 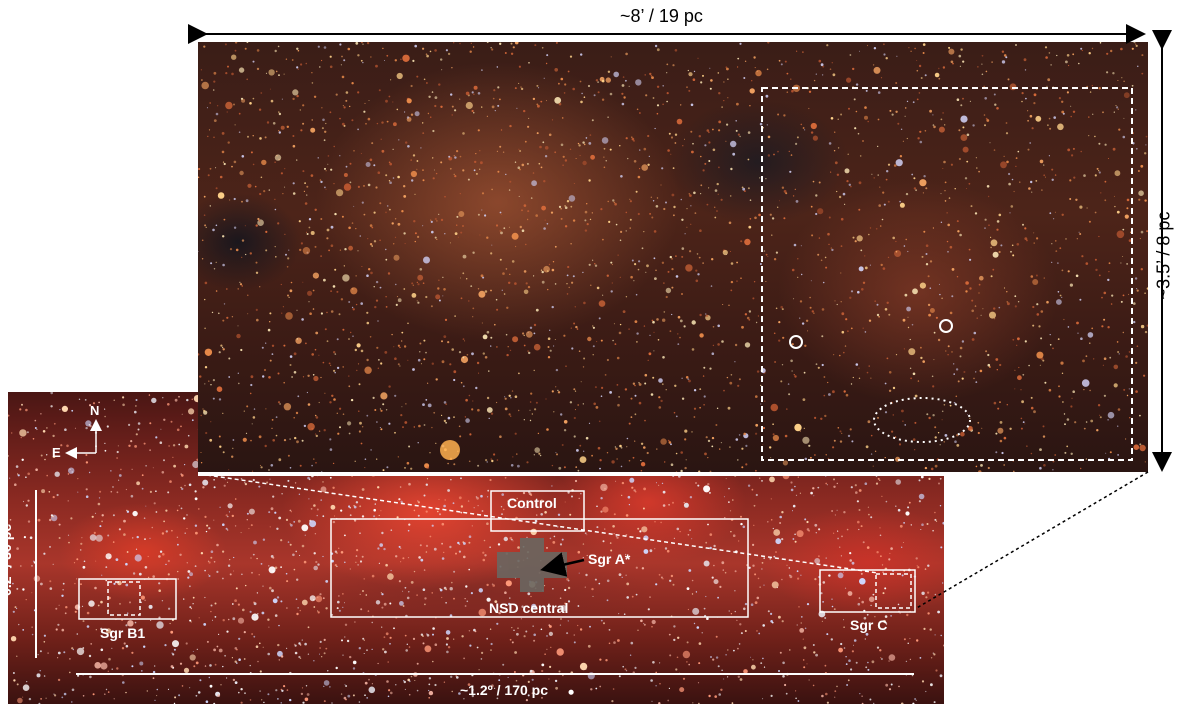 What do you see at coordinates (56, 452) in the screenshot?
I see `compass-east-label: E` at bounding box center [56, 452].